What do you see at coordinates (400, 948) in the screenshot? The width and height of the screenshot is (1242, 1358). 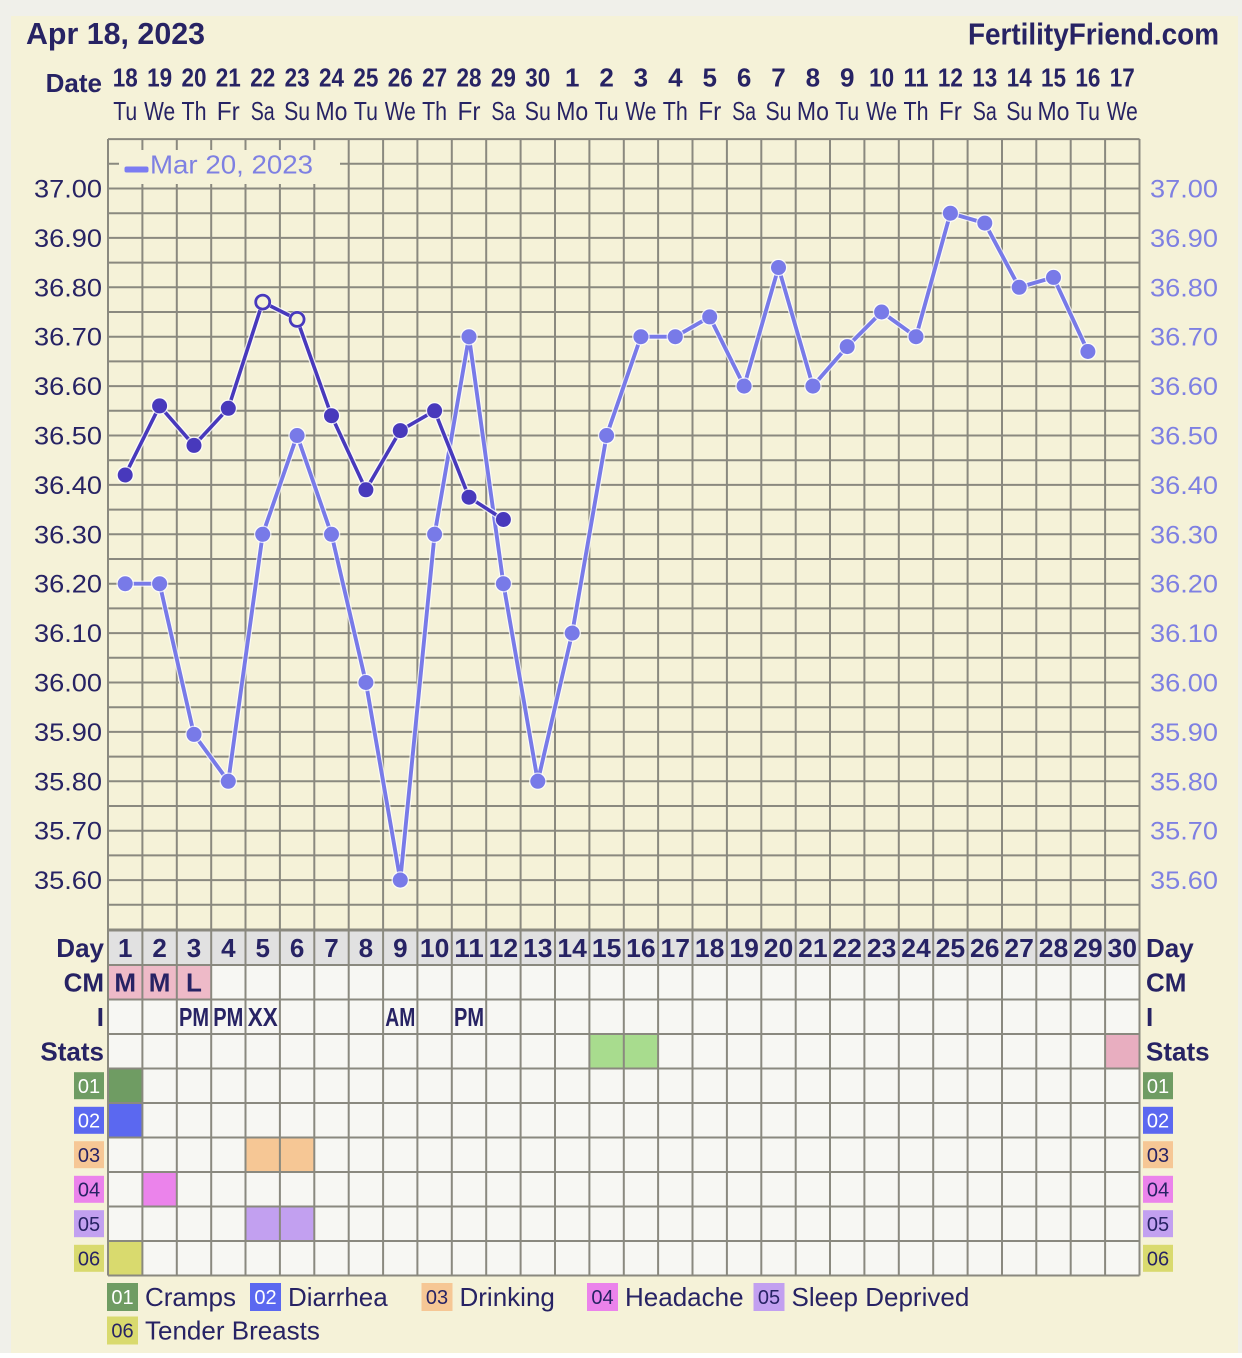 I see `svg-text: 9` at bounding box center [400, 948].